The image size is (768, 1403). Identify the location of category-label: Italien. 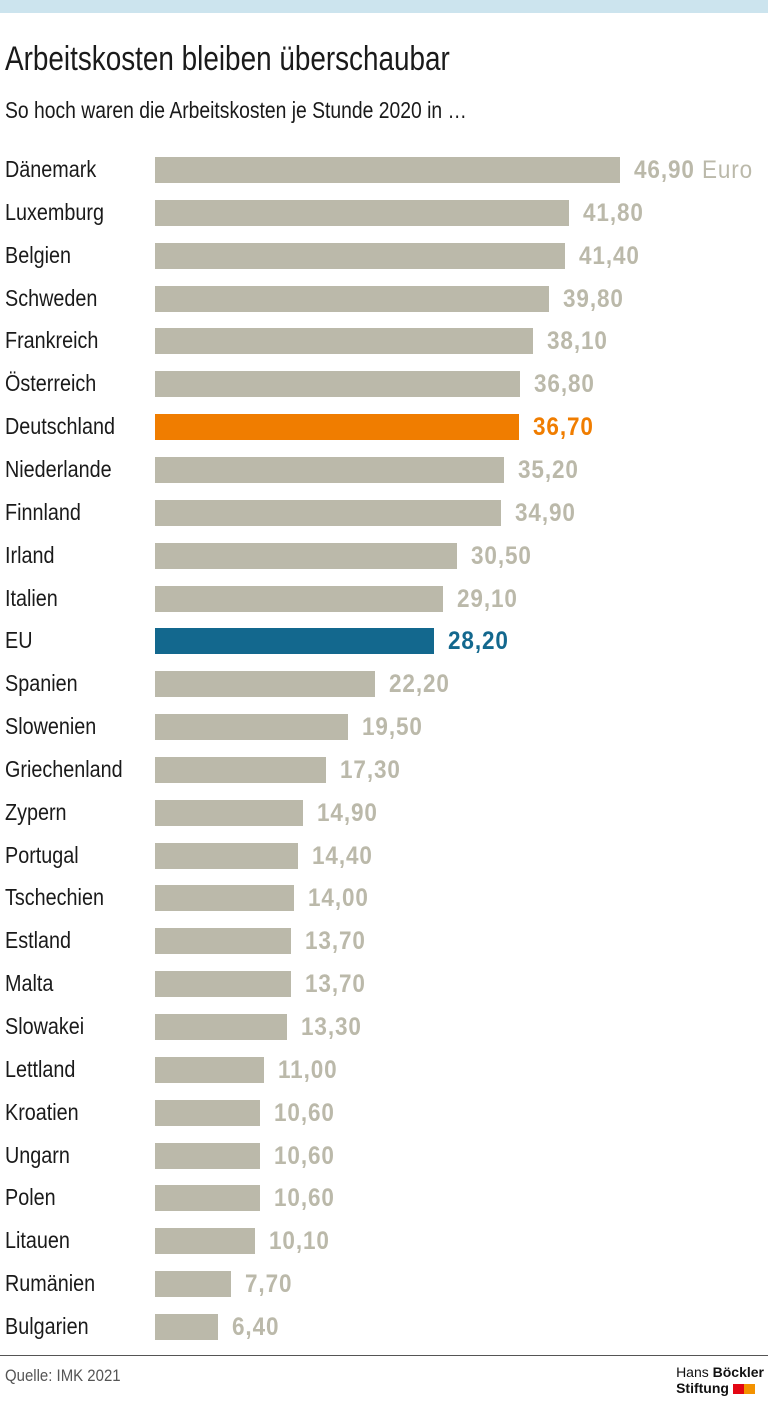
(31, 597).